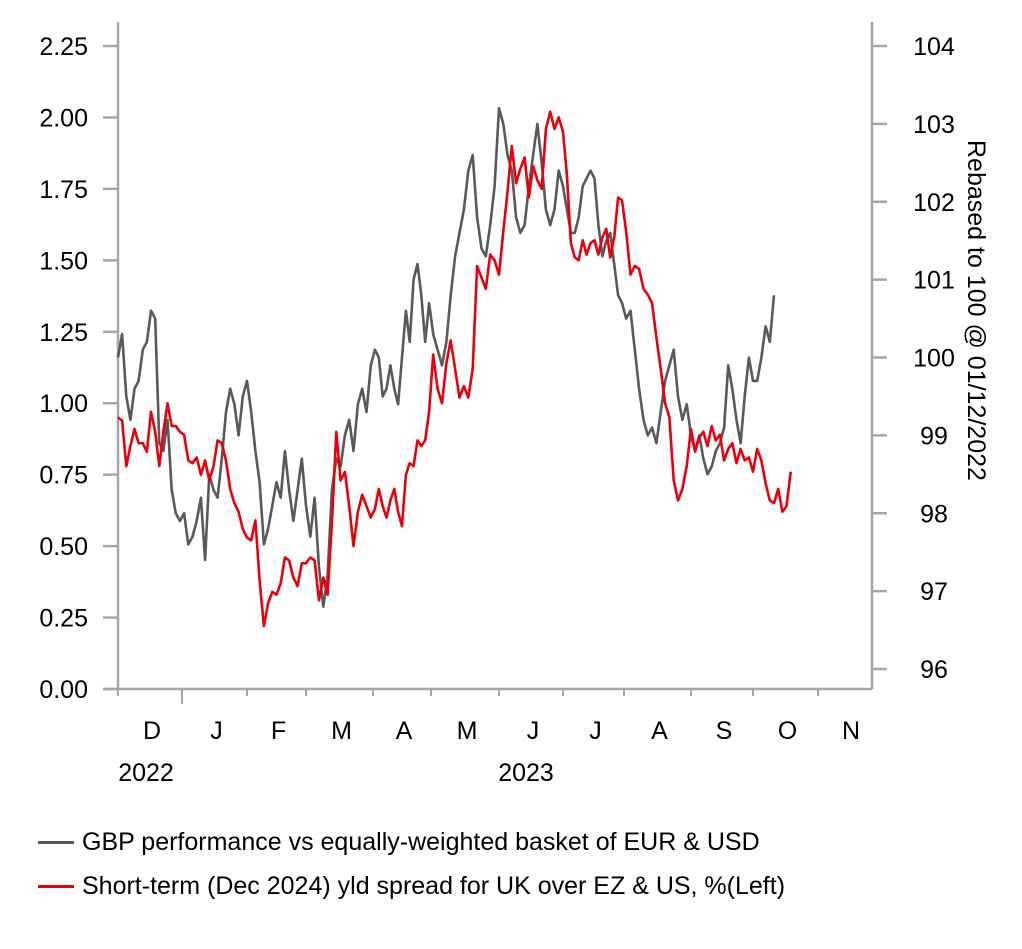 Image resolution: width=1022 pixels, height=949 pixels. I want to click on left-tick-label: 1.00, so click(63, 404).